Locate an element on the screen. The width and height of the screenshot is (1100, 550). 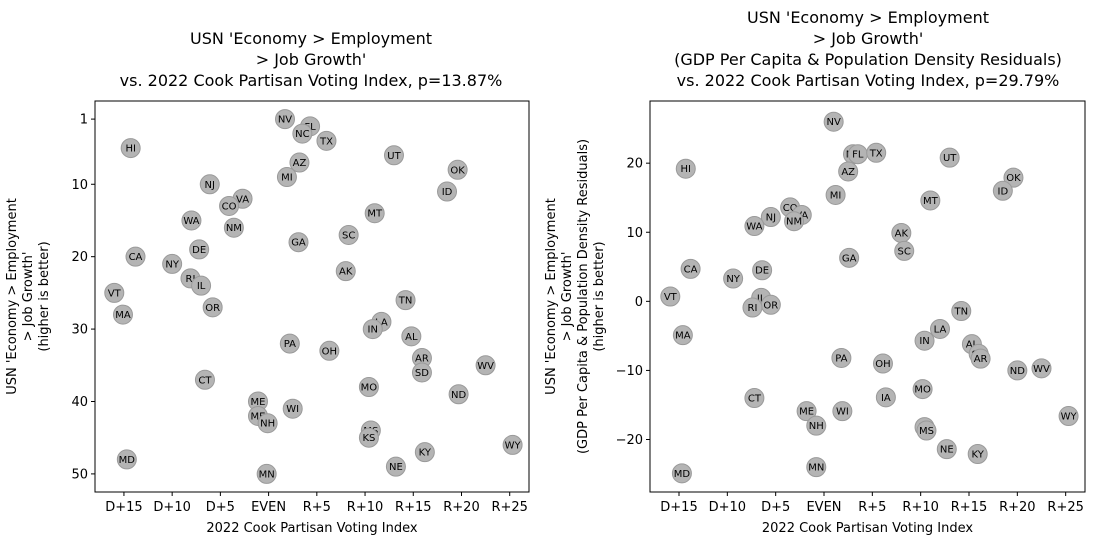
data-point-pa is located at coordinates (289, 343).